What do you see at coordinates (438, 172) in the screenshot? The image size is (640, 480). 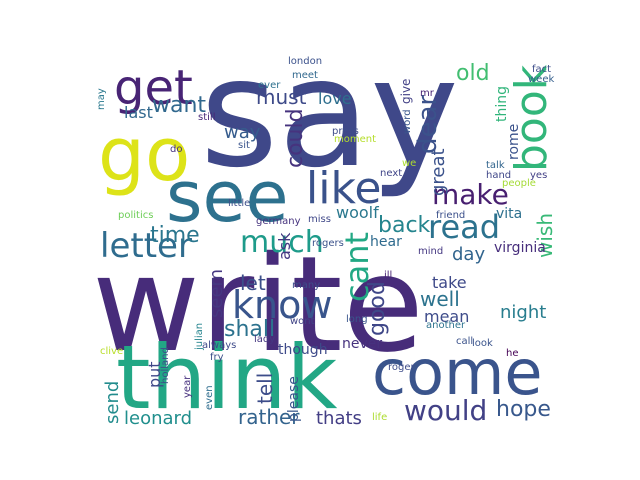 I see `word-great: great` at bounding box center [438, 172].